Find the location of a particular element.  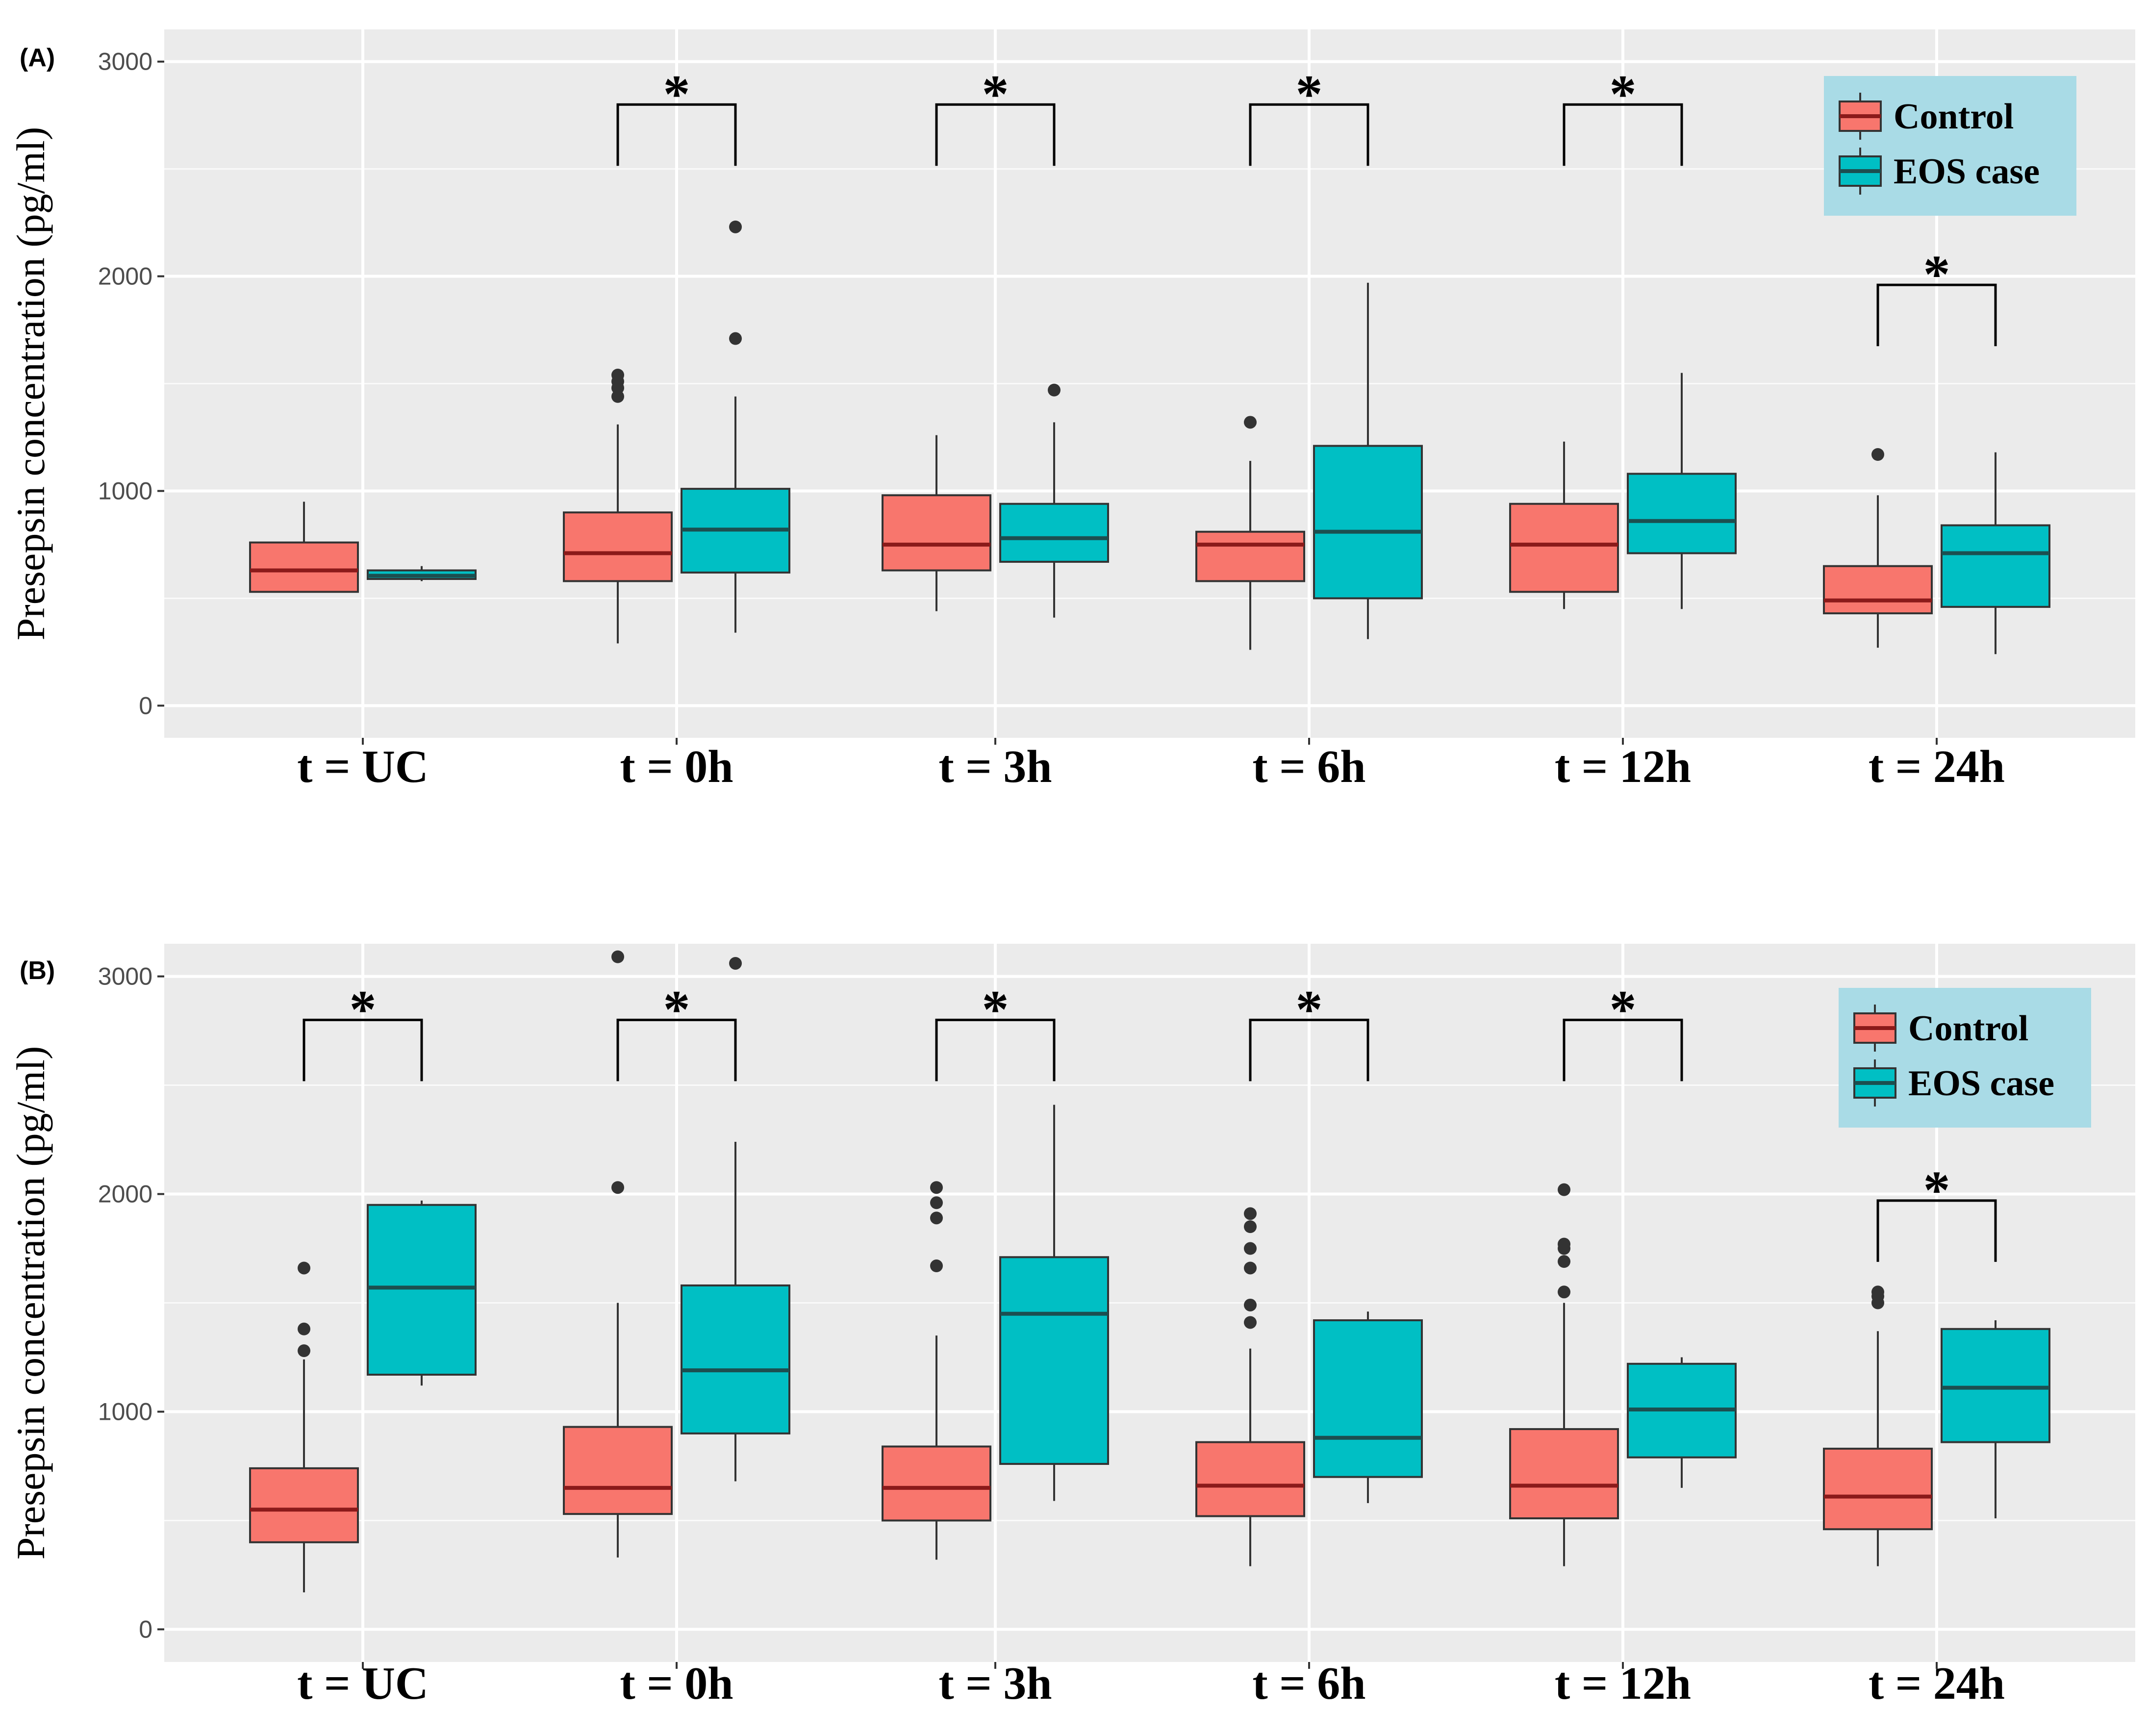

x-tick-label: t = 12h is located at coordinates (1623, 766).